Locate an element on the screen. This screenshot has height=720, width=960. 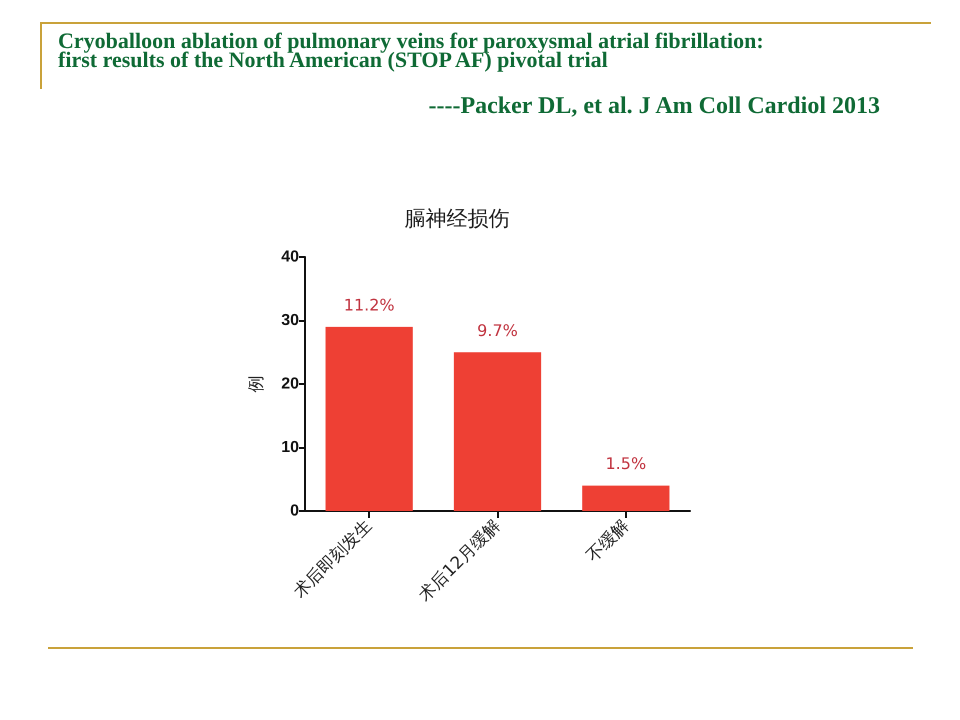
x-tick-label: 不缓解 is located at coordinates (607, 541).